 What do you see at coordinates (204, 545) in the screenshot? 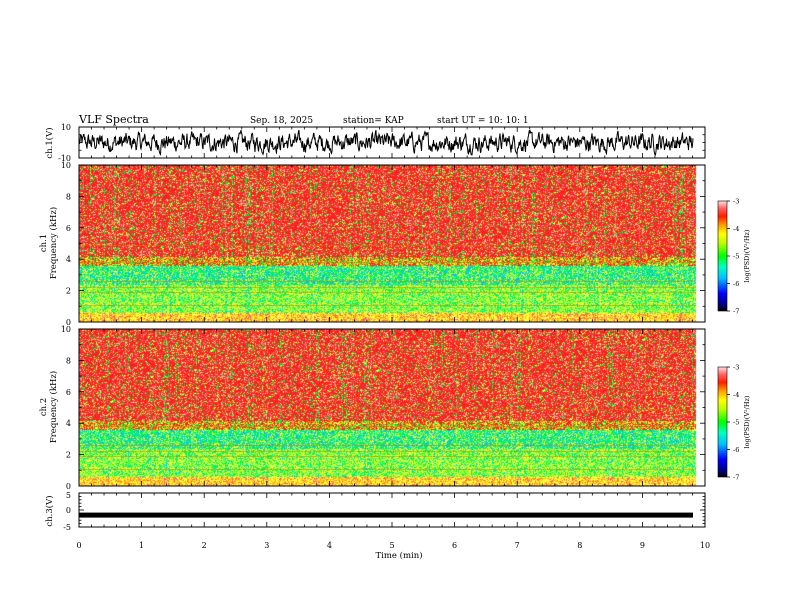
I see `time-tick-label: 2` at bounding box center [204, 545].